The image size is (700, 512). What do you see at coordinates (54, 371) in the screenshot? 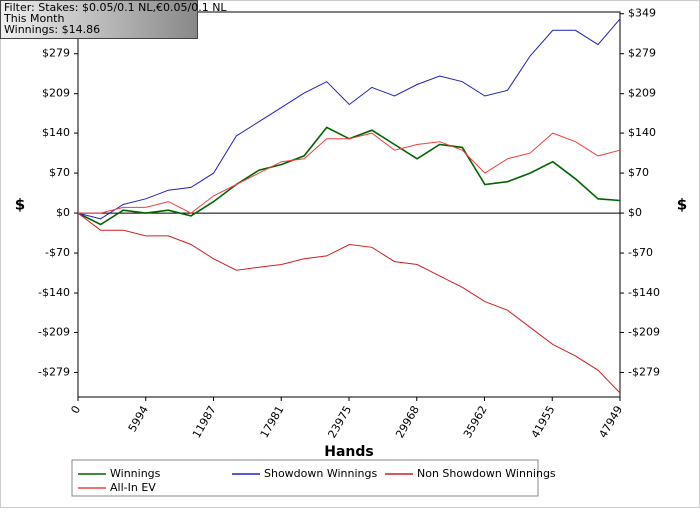
I see `y-tick-label: -$279` at bounding box center [54, 371].